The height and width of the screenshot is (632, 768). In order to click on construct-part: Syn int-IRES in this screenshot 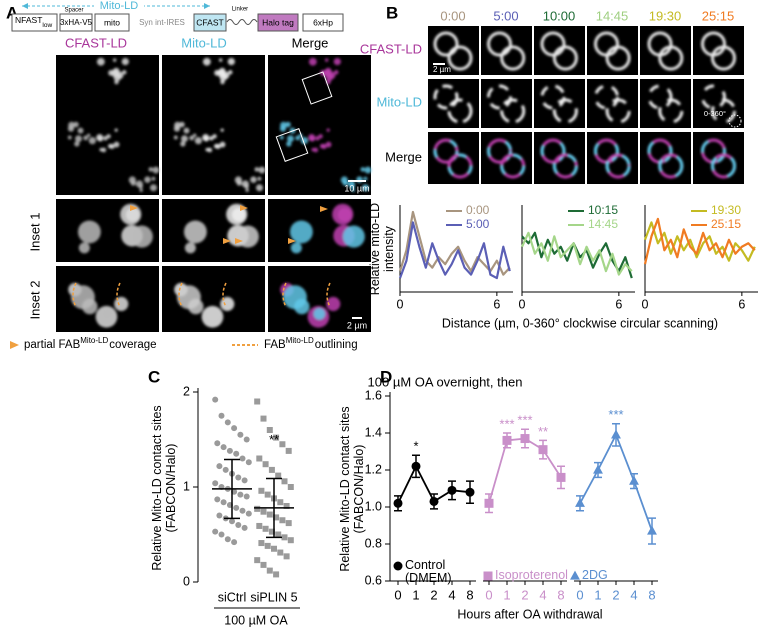, I will do `click(162, 22)`.